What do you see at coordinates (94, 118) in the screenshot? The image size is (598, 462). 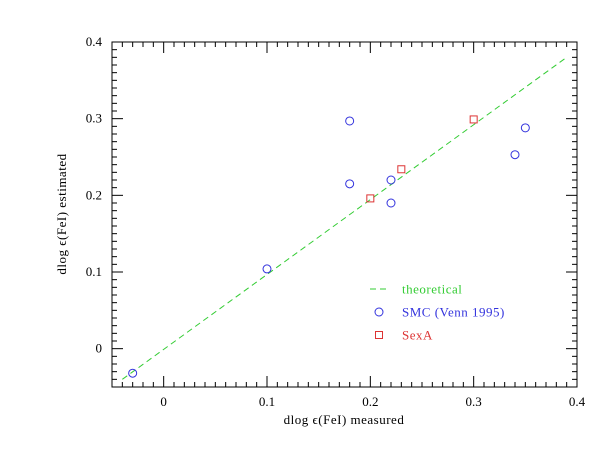 I see `y-tick-label: 0.3` at bounding box center [94, 118].